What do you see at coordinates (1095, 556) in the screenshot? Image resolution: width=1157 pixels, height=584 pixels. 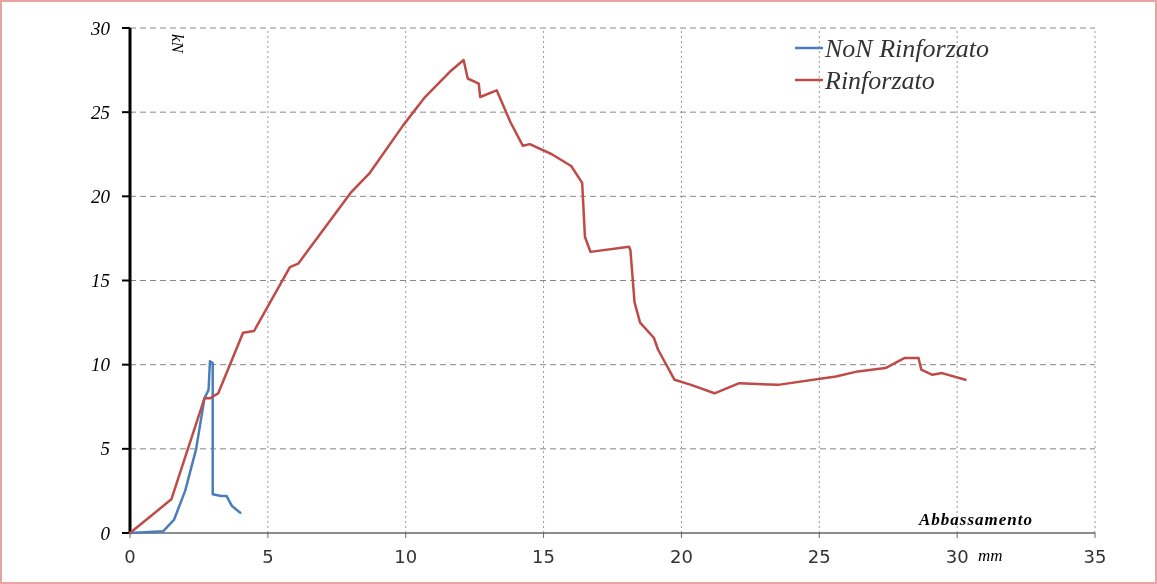 I see `x-tick-label: 35` at bounding box center [1095, 556].